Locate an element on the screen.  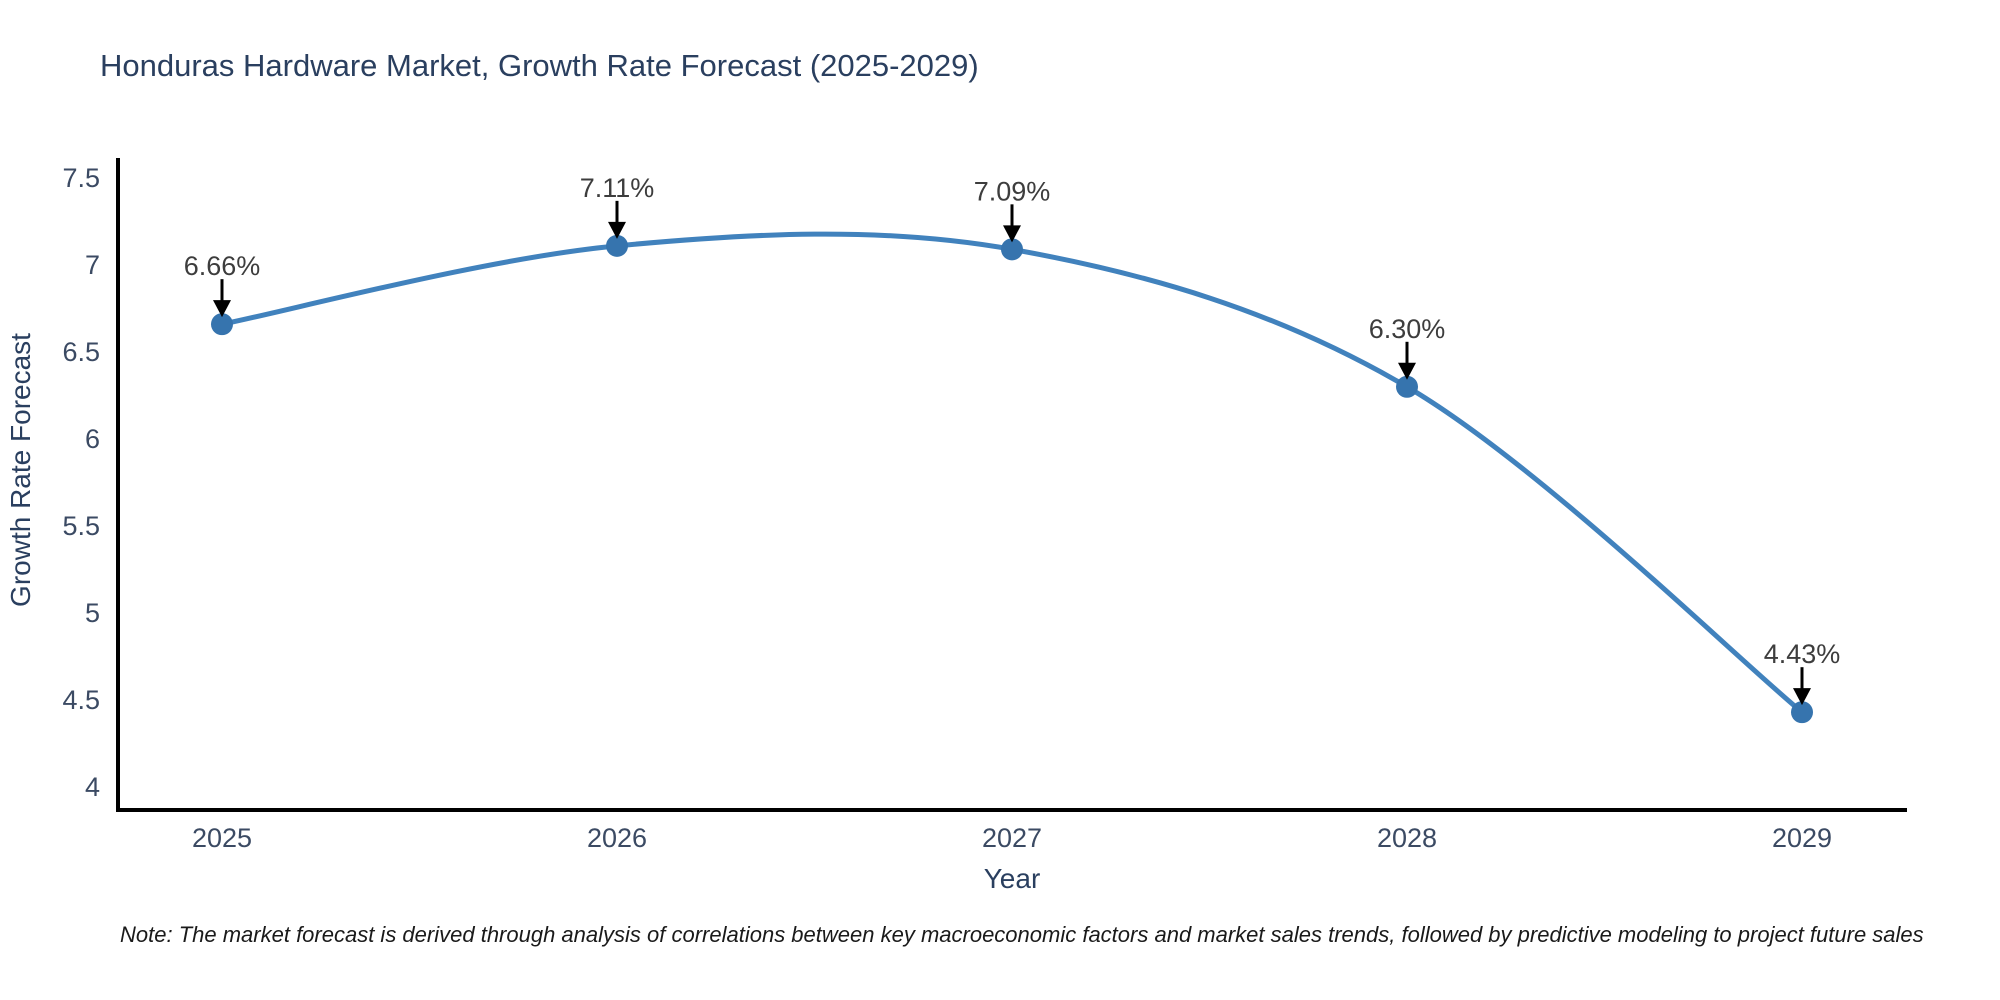
y-tick-label: 6 is located at coordinates (92, 439).